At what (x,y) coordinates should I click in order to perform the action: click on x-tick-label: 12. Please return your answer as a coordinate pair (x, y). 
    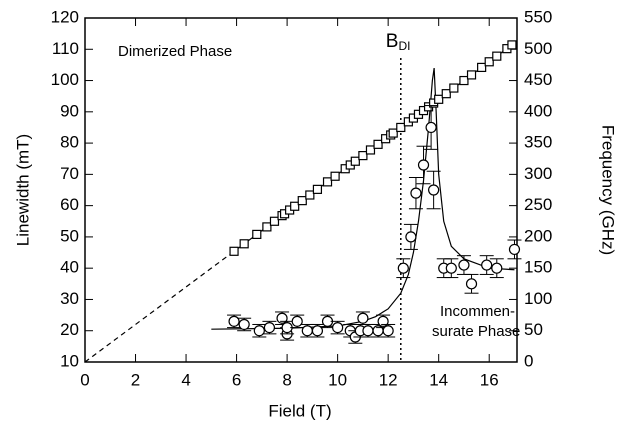
    Looking at the image, I should click on (388, 379).